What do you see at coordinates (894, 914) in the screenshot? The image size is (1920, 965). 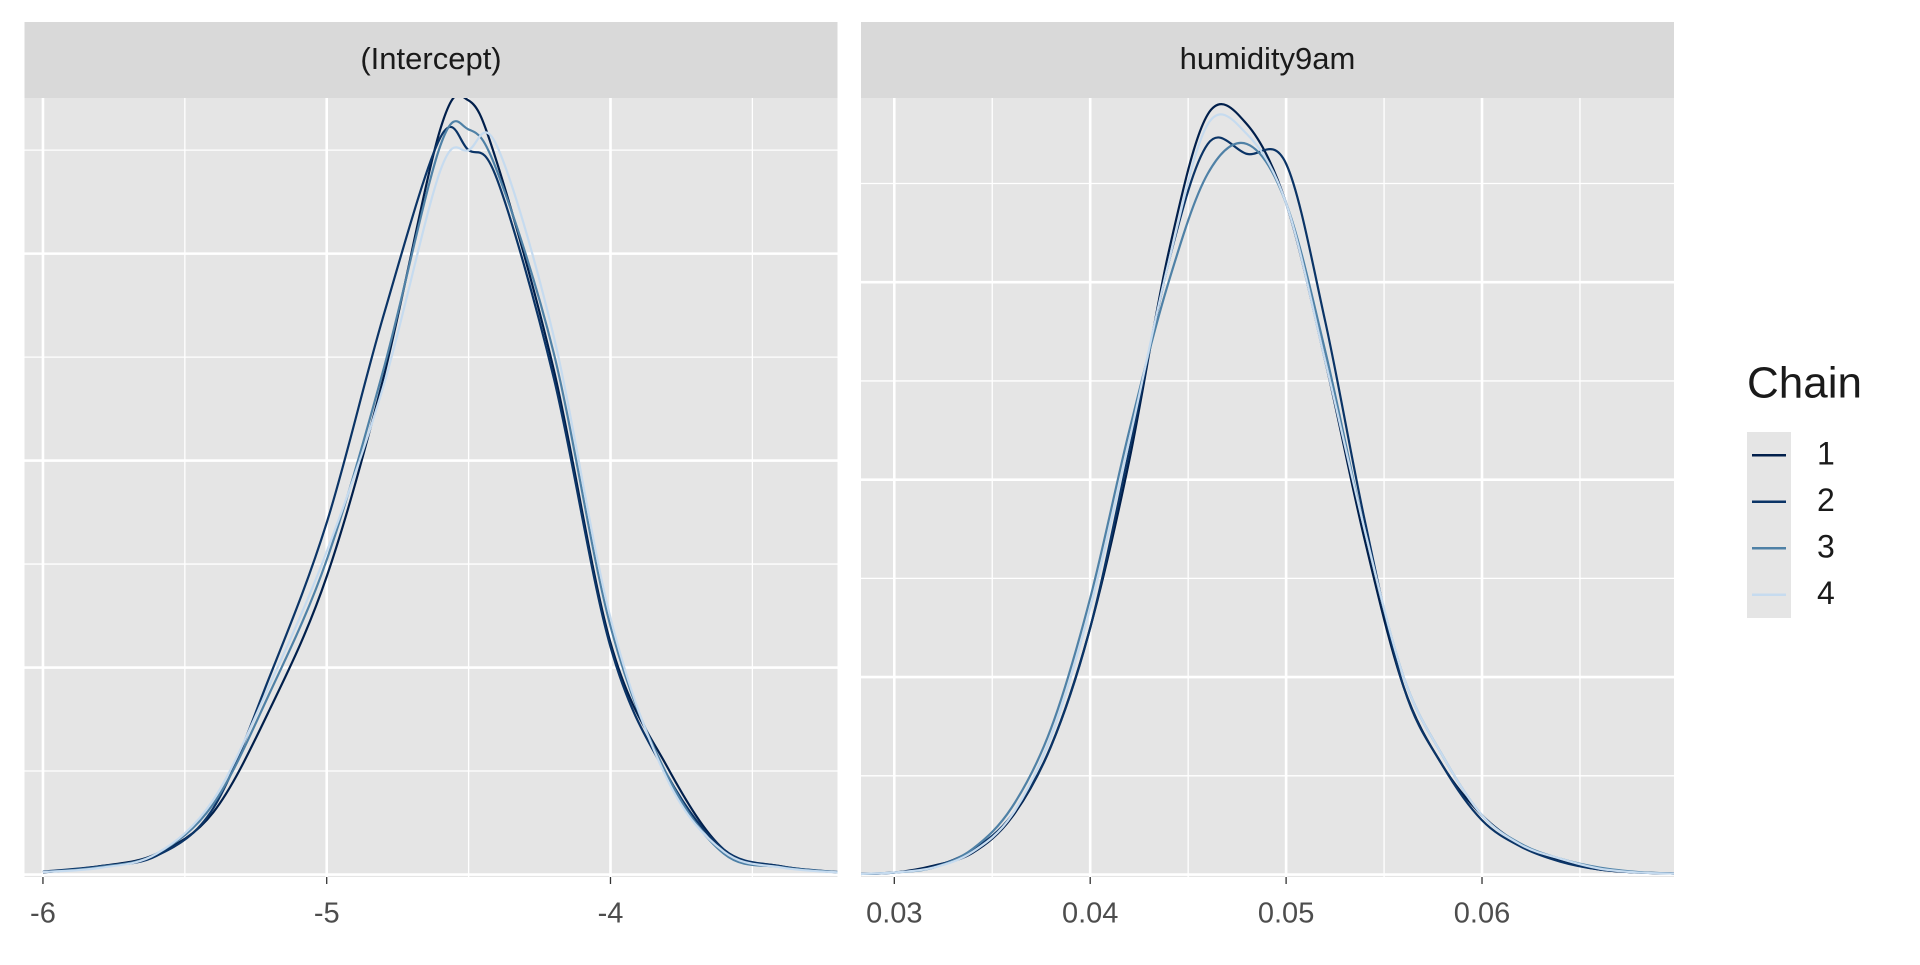 I see `x-tick-label: 0.03` at bounding box center [894, 914].